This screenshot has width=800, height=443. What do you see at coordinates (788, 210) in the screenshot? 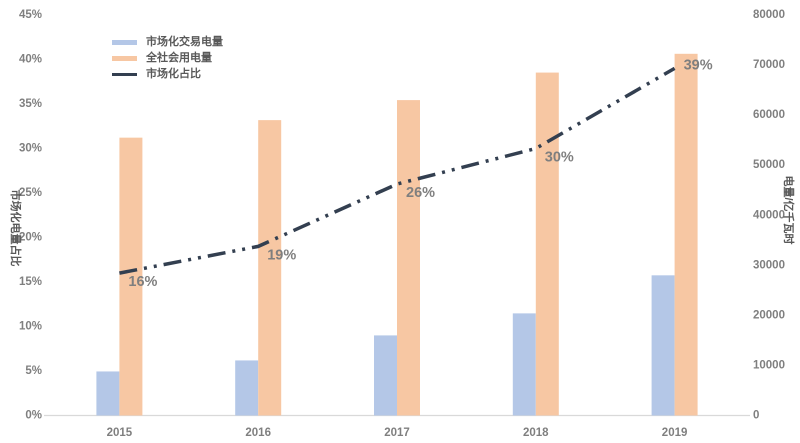
I see `right-axis-title: 电量/亿千瓦时` at bounding box center [788, 210].